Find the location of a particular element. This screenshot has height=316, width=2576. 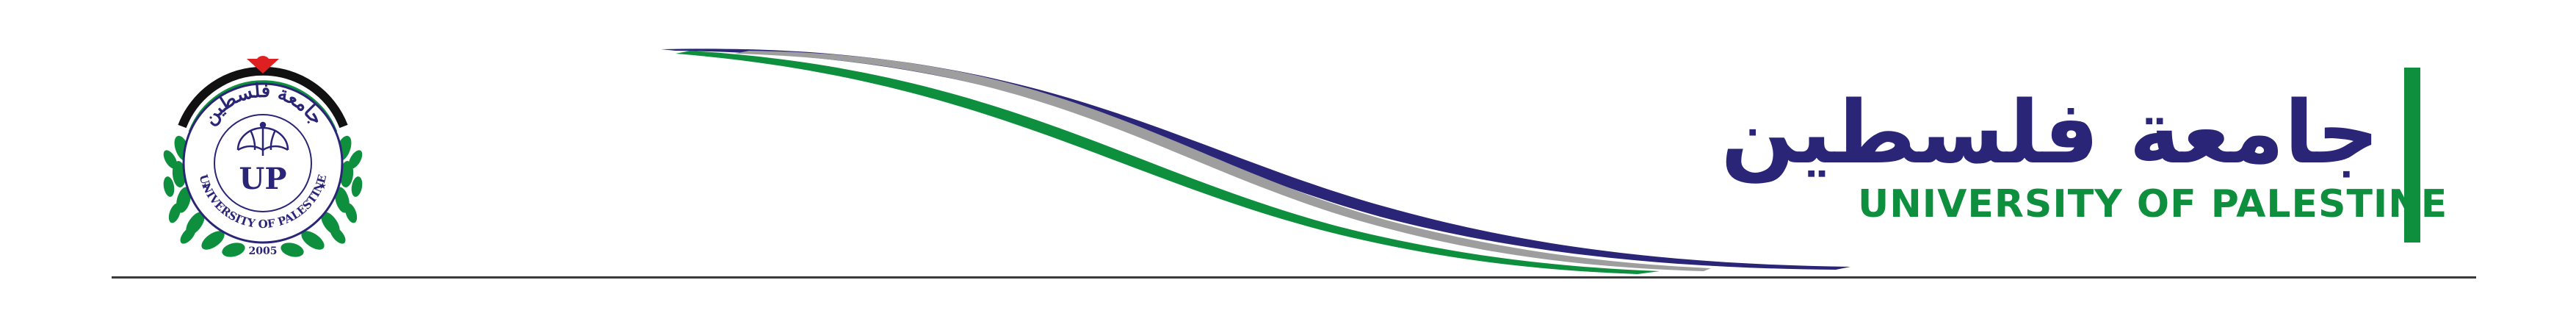

university-title-english: UNIVERSITY OF PALESTINE is located at coordinates (2153, 204).